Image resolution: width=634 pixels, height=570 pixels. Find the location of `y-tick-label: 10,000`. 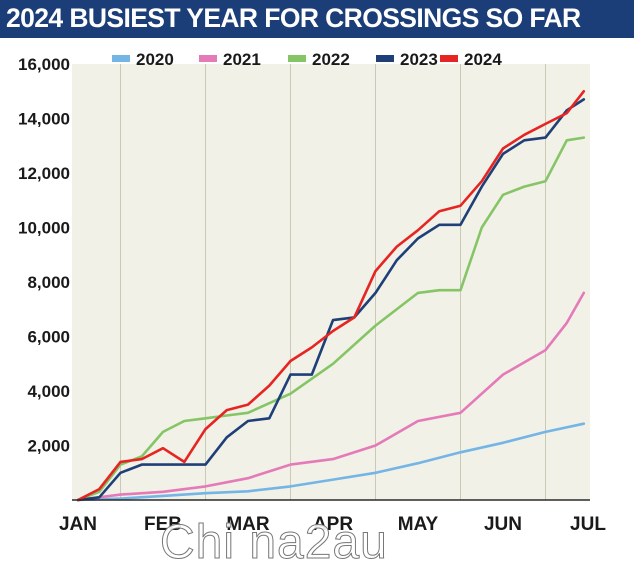

y-tick-label: 10,000 is located at coordinates (44, 228).